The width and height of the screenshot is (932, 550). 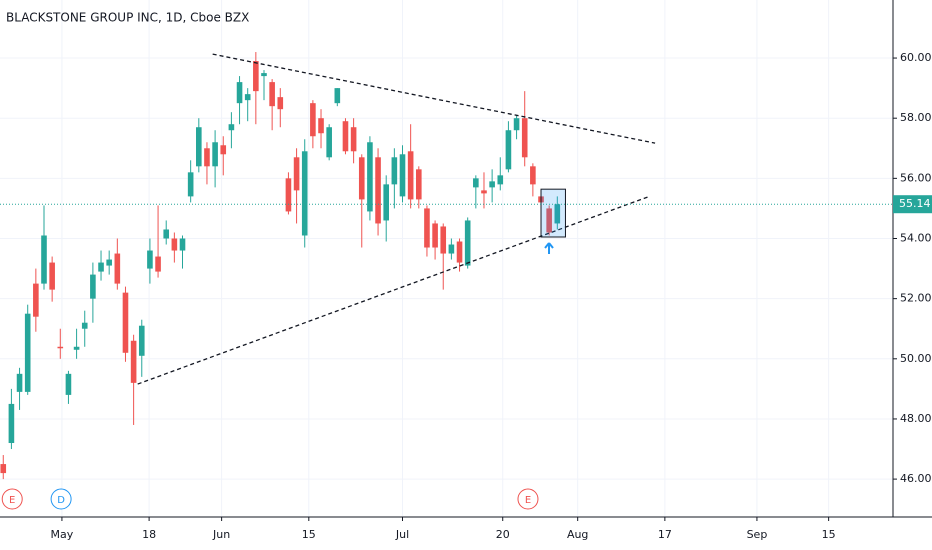 What do you see at coordinates (916, 237) in the screenshot?
I see `y-tick-label: 54.00` at bounding box center [916, 237].